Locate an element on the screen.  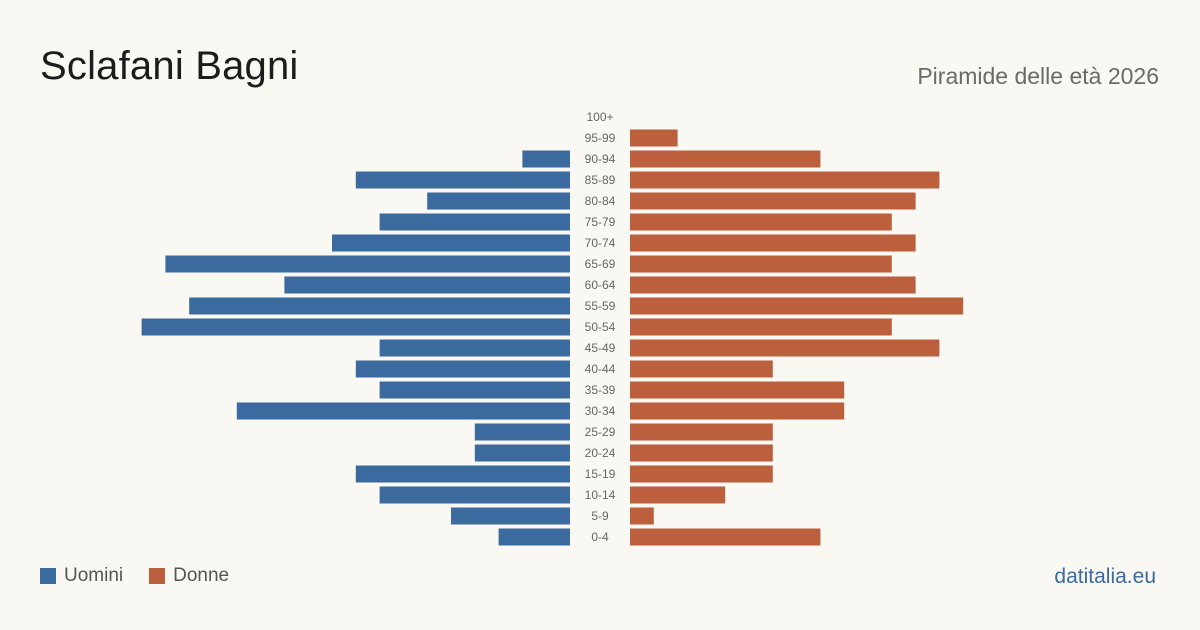
age-group-label: 100+ is located at coordinates (599, 117).